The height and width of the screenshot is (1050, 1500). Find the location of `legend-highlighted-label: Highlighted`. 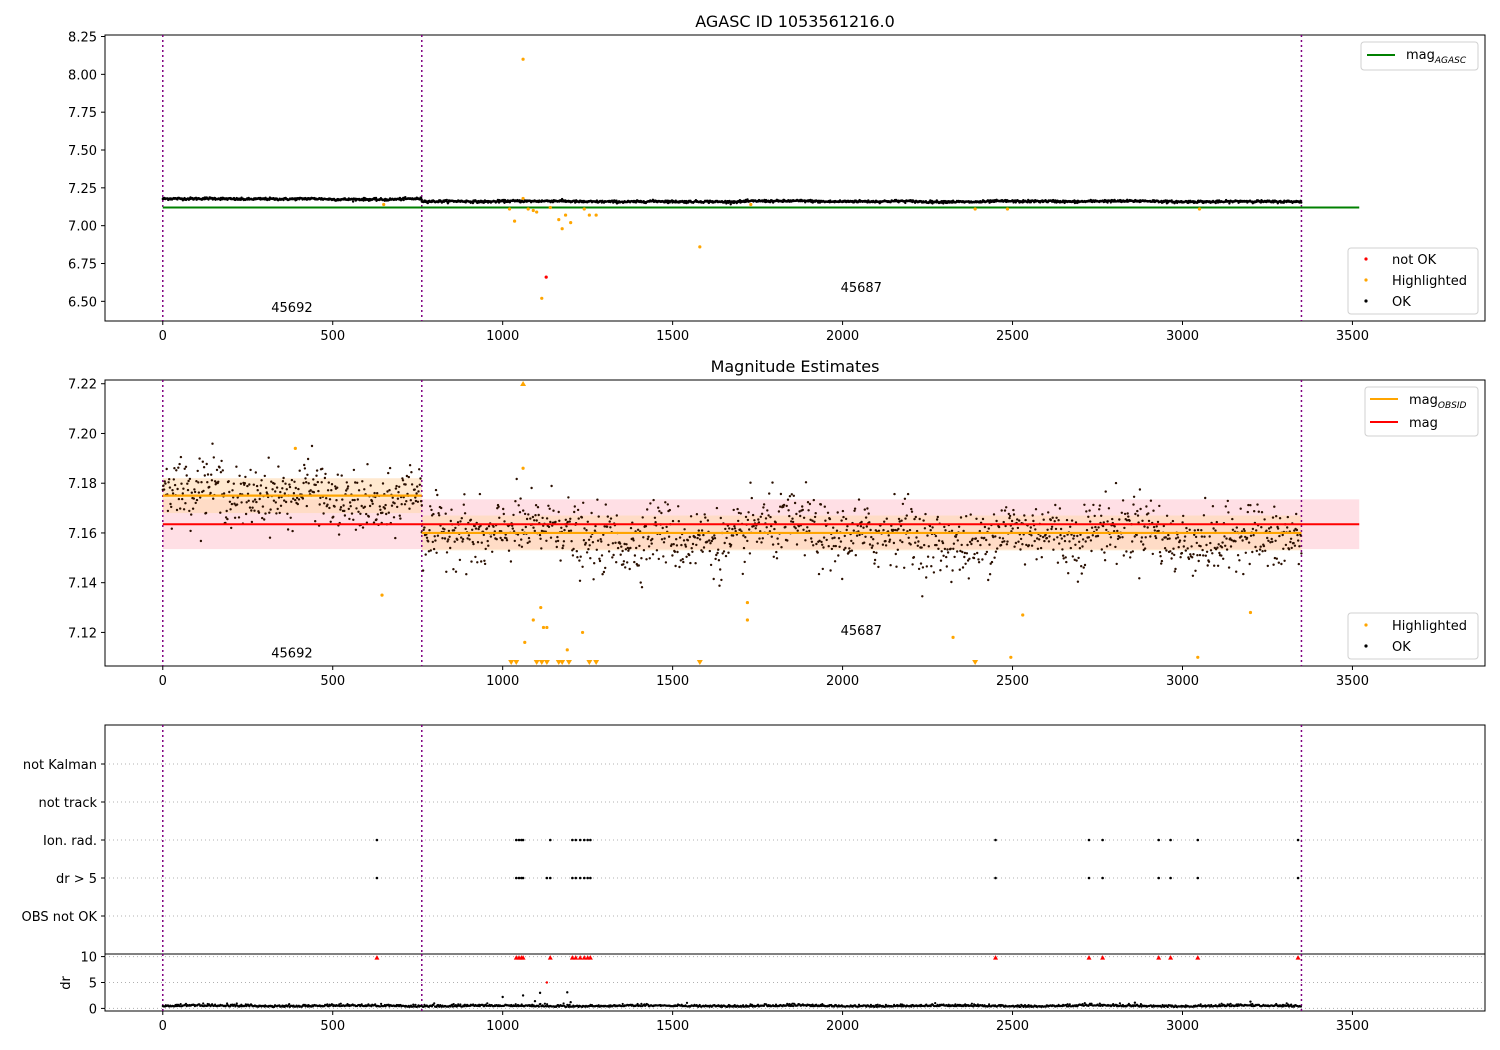

legend-highlighted-label: Highlighted is located at coordinates (1429, 281).